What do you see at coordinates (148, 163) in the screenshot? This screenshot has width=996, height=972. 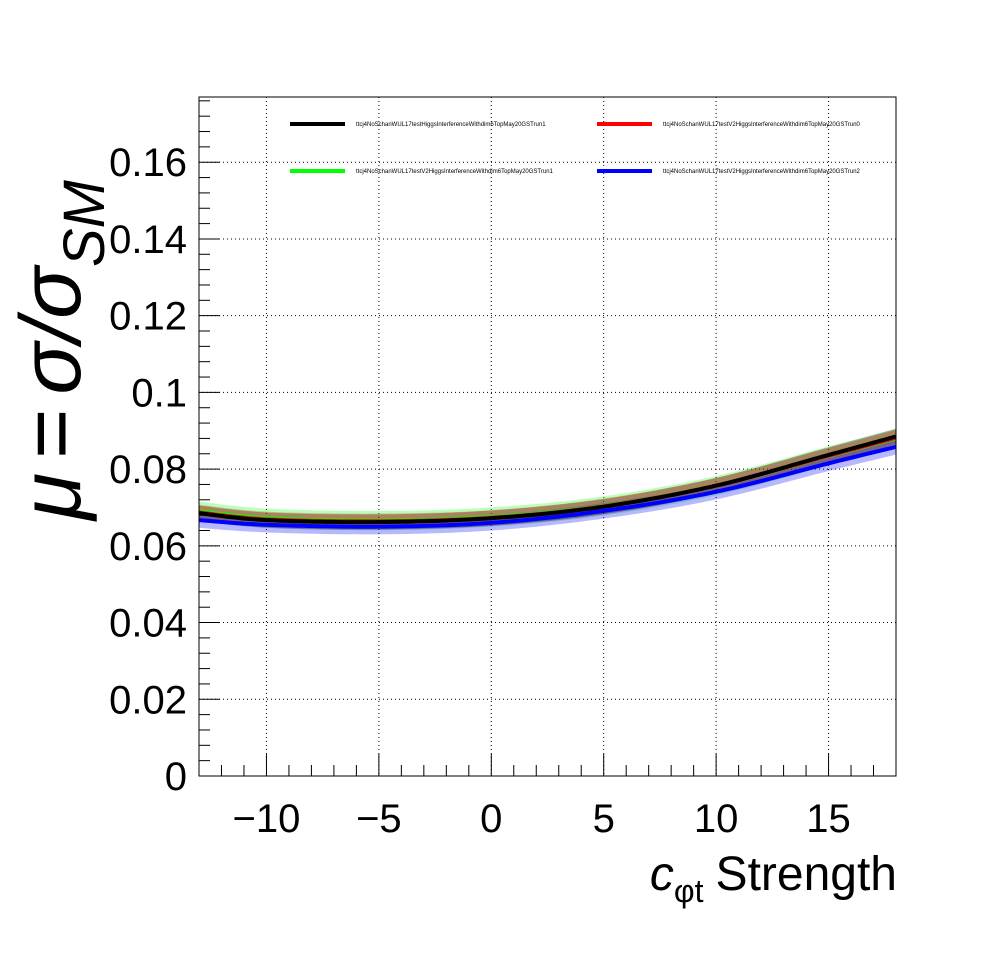 I see `y-tick-label: 0.16` at bounding box center [148, 163].